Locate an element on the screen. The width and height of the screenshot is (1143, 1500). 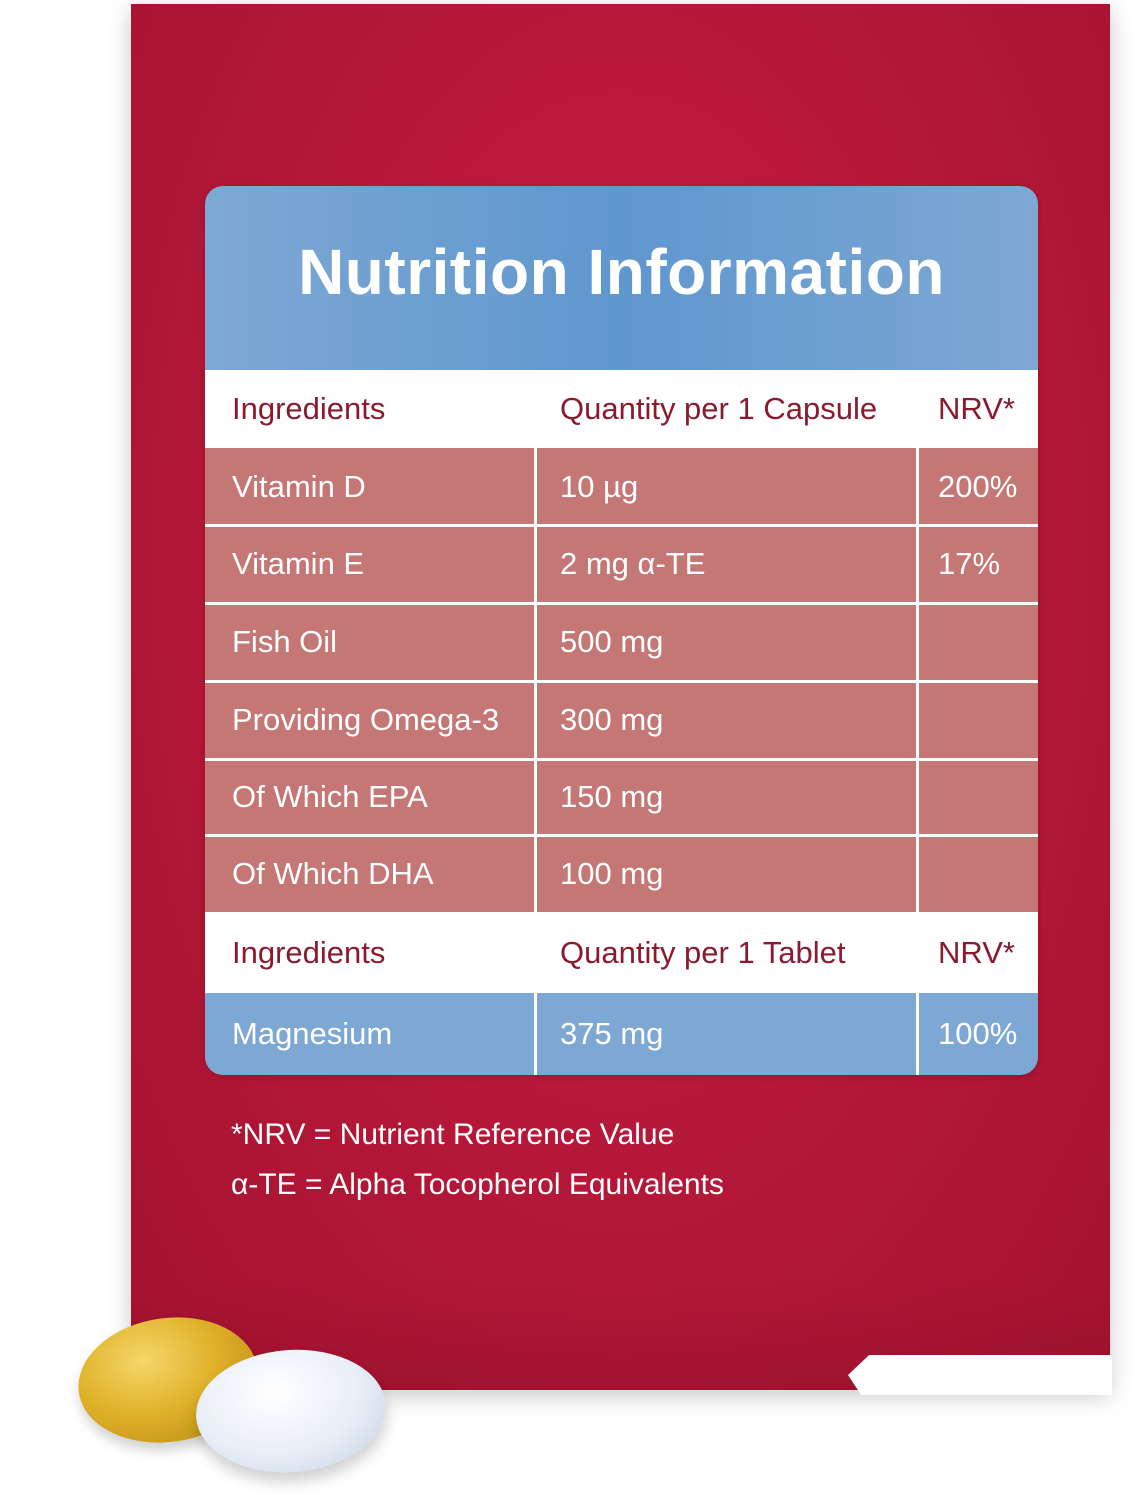
tablet-header-row: Ingredients Quantity per 1 Tablet NRV* is located at coordinates (621, 952).